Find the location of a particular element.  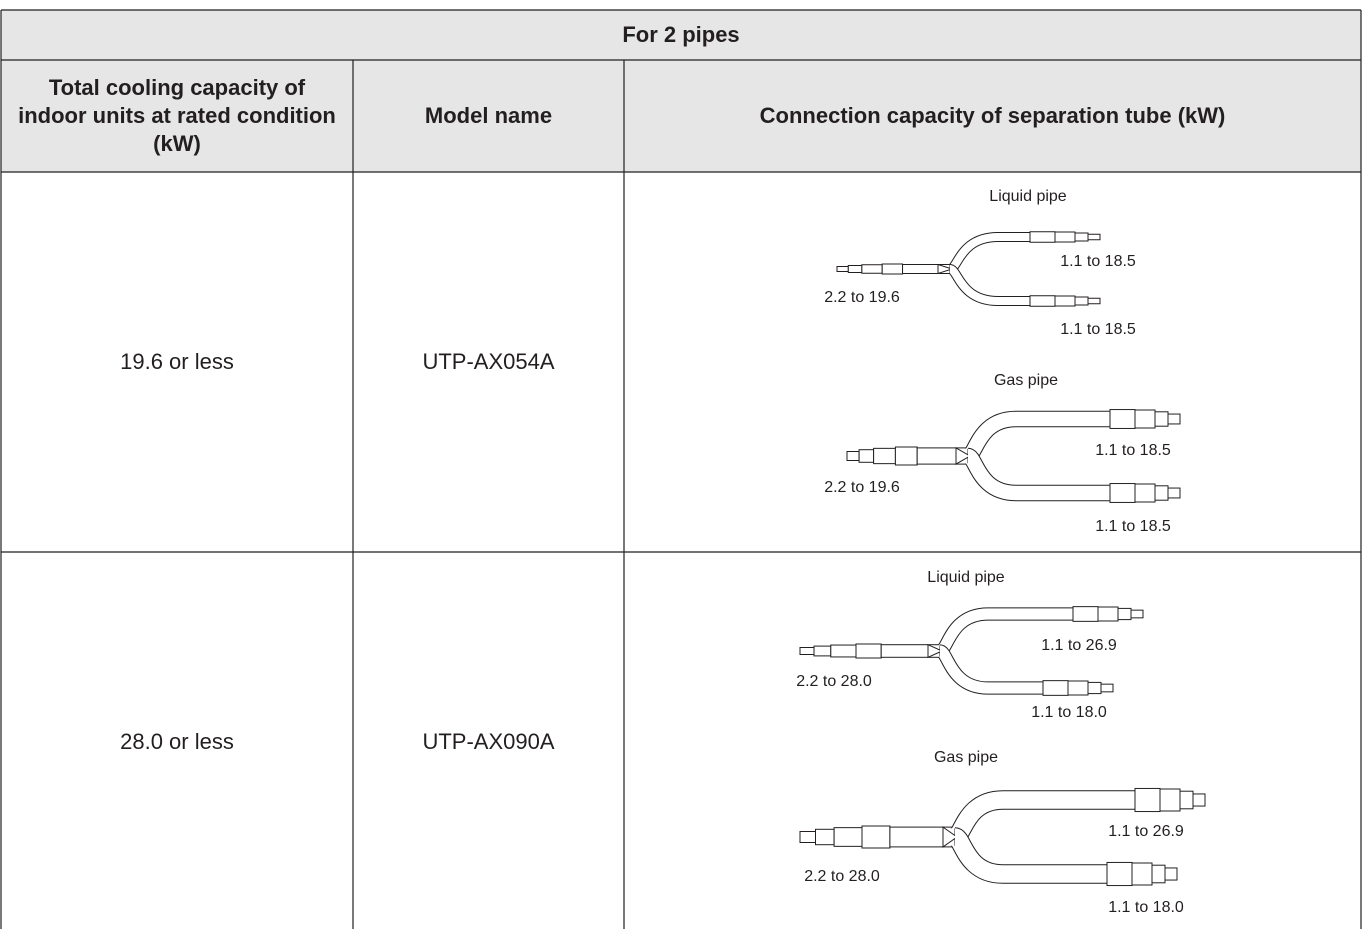

column-header: Model name is located at coordinates (488, 115).